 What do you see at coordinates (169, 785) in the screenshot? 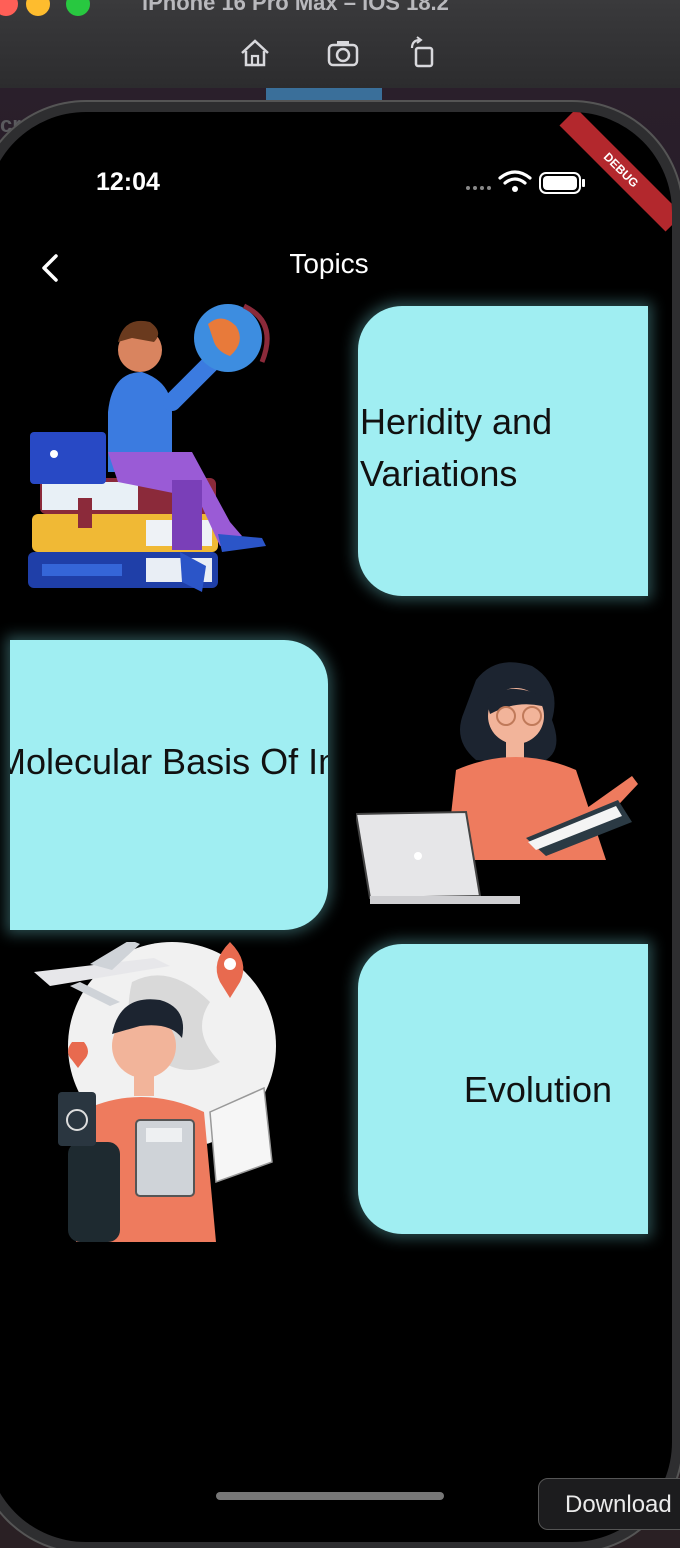
I see `topic-card-molecular-basis: Molecular Basis Of Inheritance` at bounding box center [169, 785].